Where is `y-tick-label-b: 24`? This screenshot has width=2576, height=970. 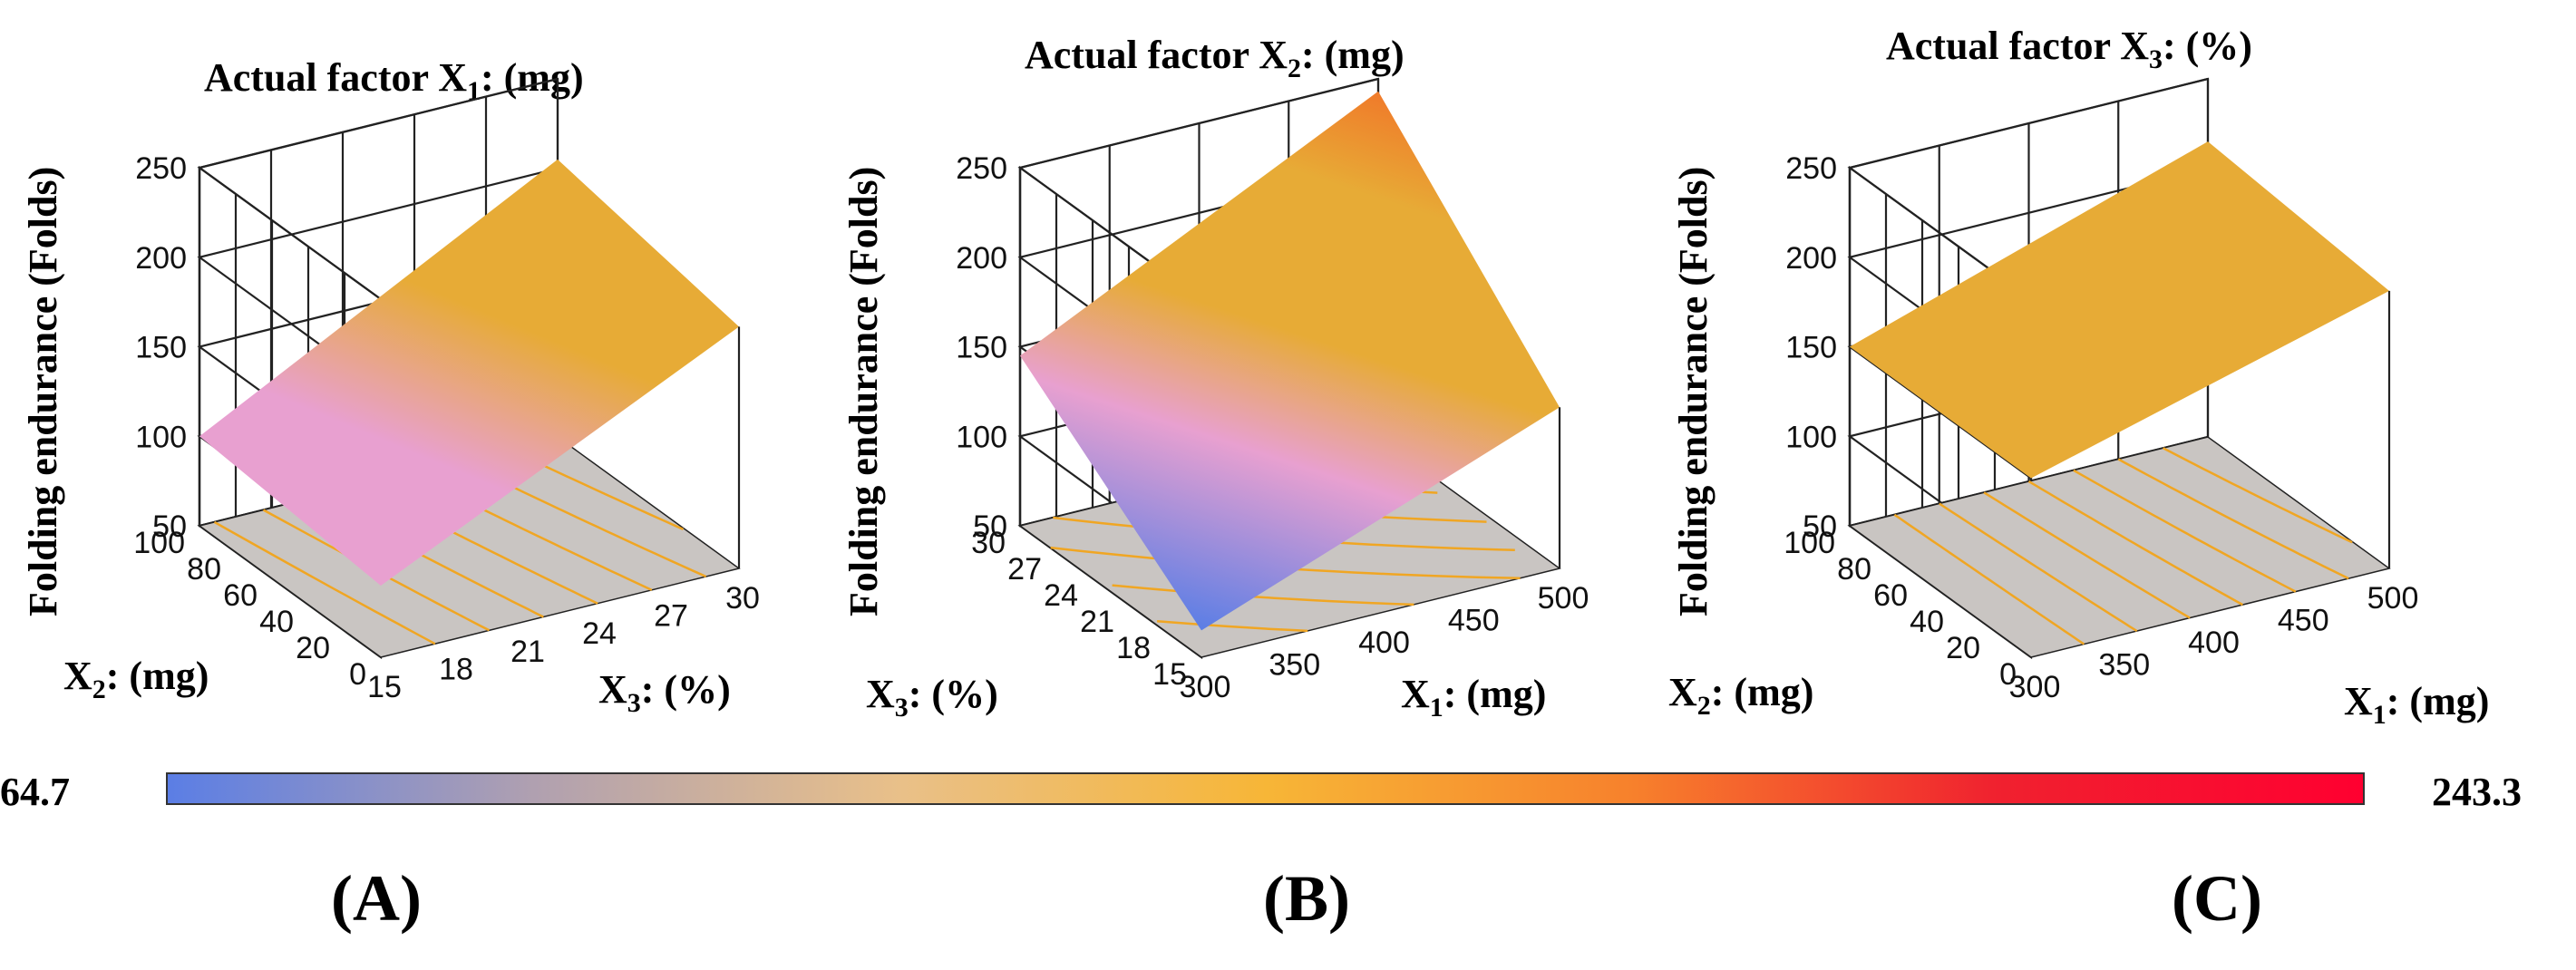 y-tick-label-b: 24 is located at coordinates (1061, 595).